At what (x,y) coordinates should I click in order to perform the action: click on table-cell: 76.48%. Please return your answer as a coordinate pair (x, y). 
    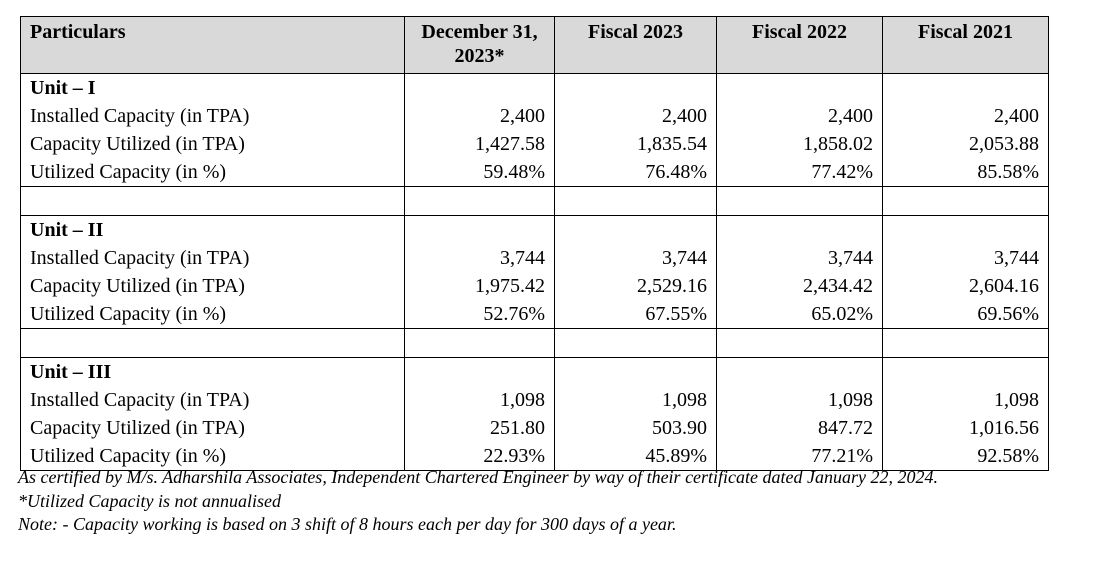
    Looking at the image, I should click on (635, 172).